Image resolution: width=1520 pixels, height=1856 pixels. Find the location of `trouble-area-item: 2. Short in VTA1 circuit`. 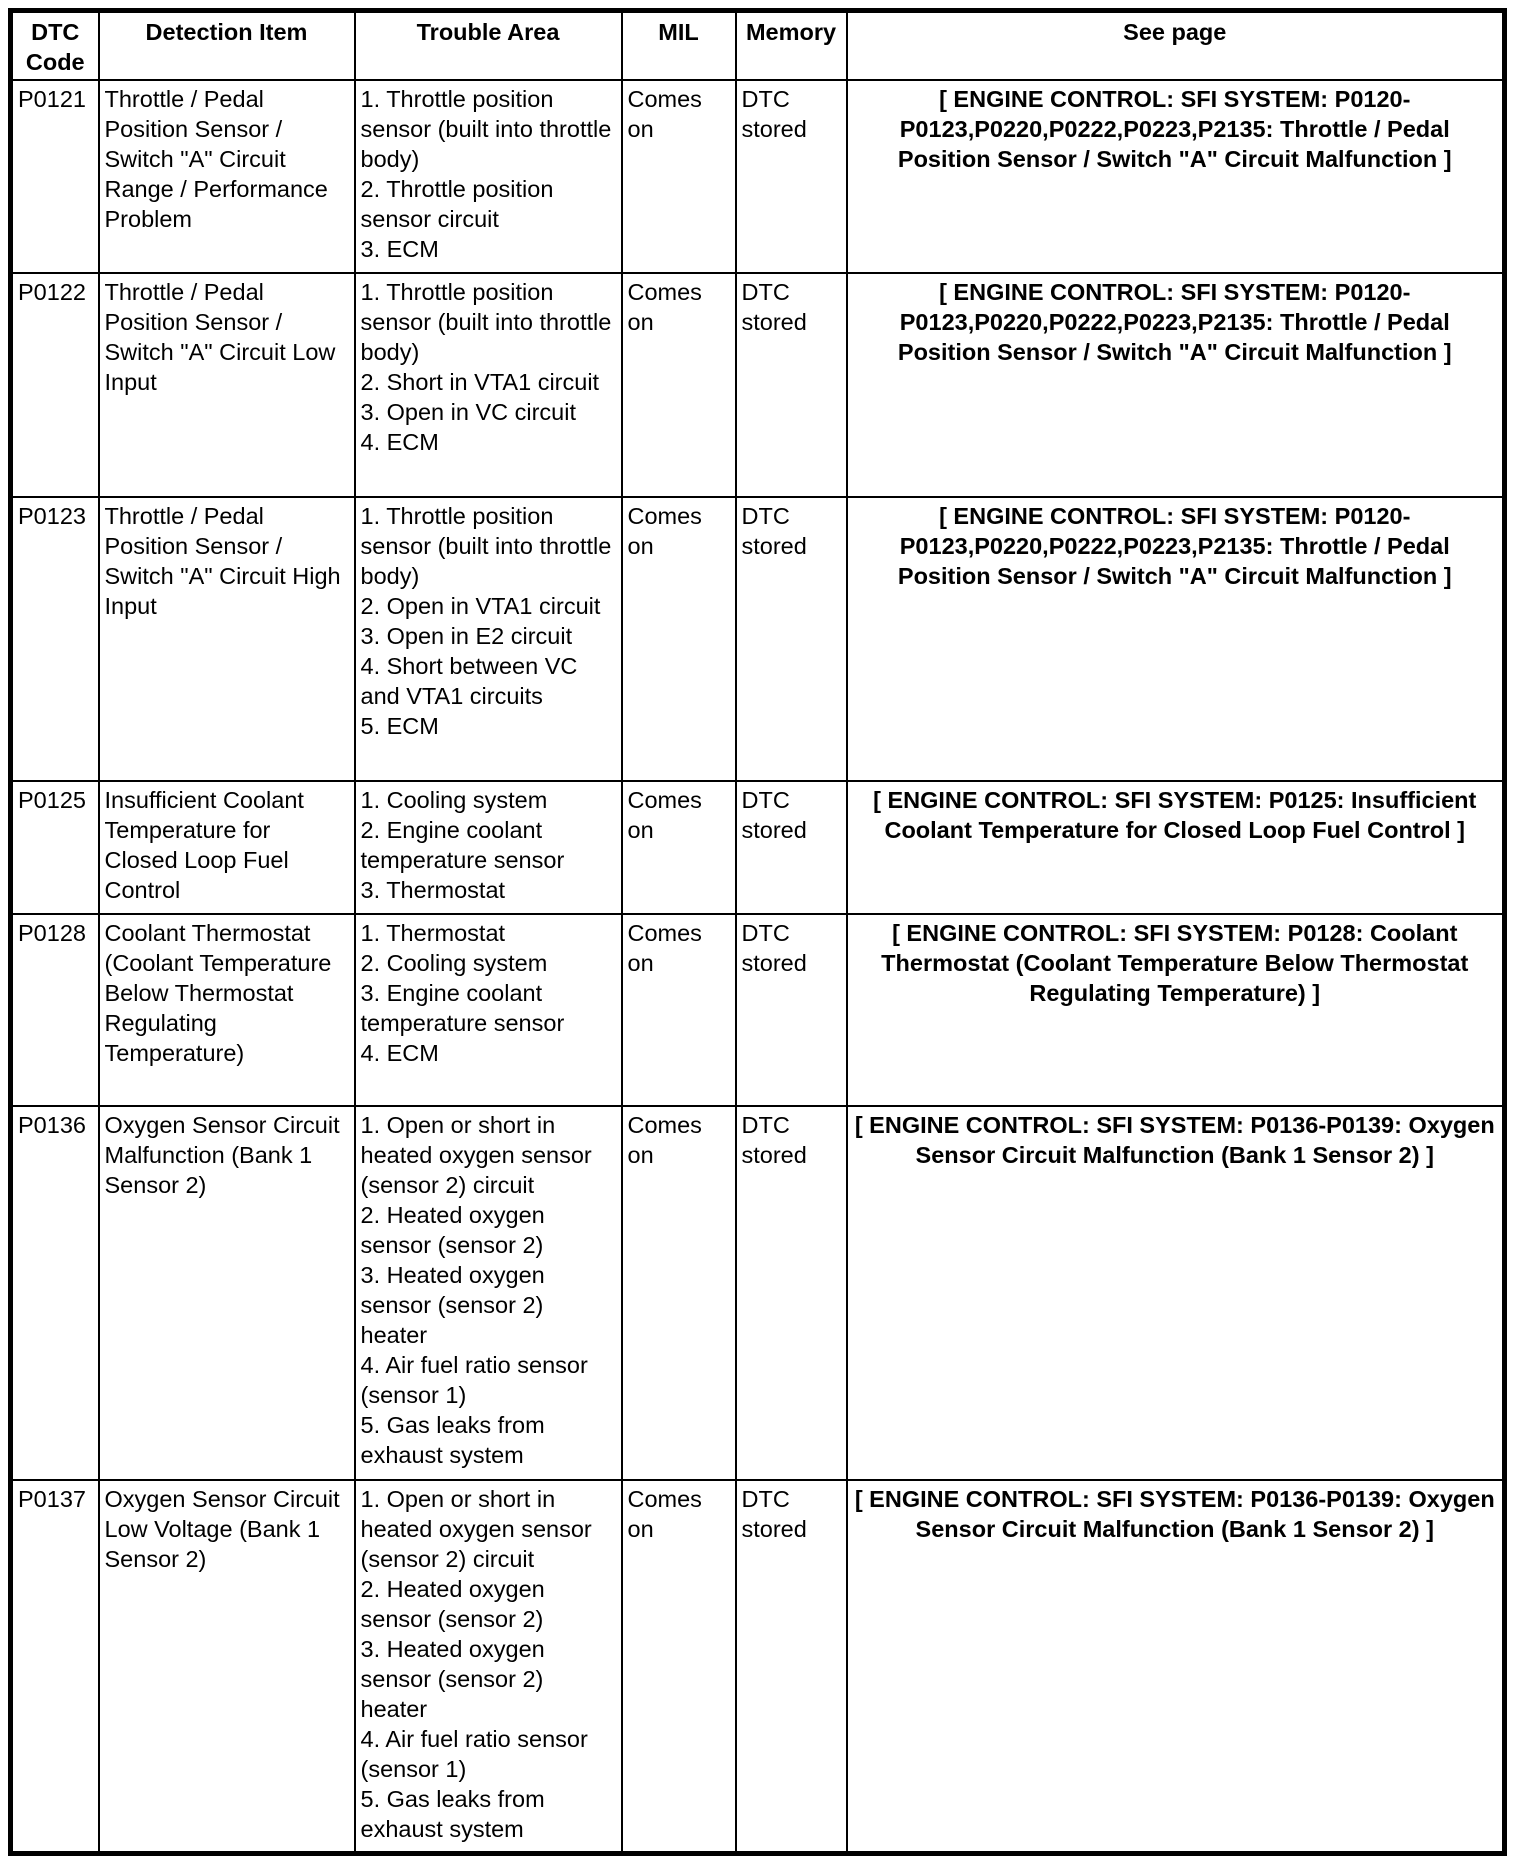

trouble-area-item: 2. Short in VTA1 circuit is located at coordinates (480, 381).